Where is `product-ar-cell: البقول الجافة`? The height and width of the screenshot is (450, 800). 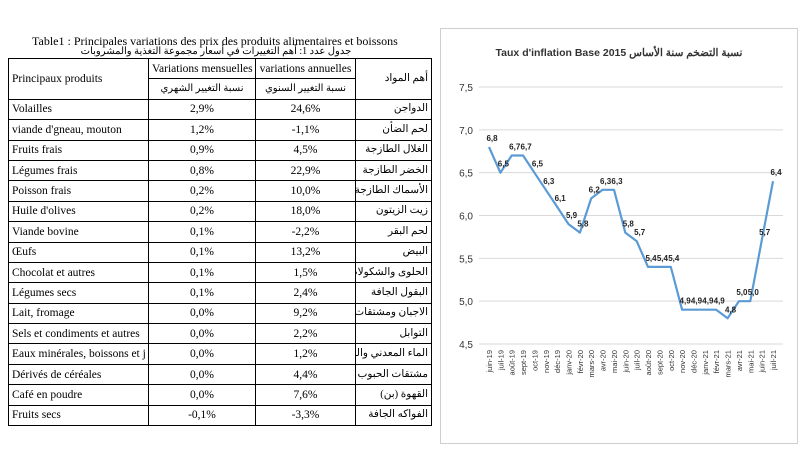 product-ar-cell: البقول الجافة is located at coordinates (393, 293).